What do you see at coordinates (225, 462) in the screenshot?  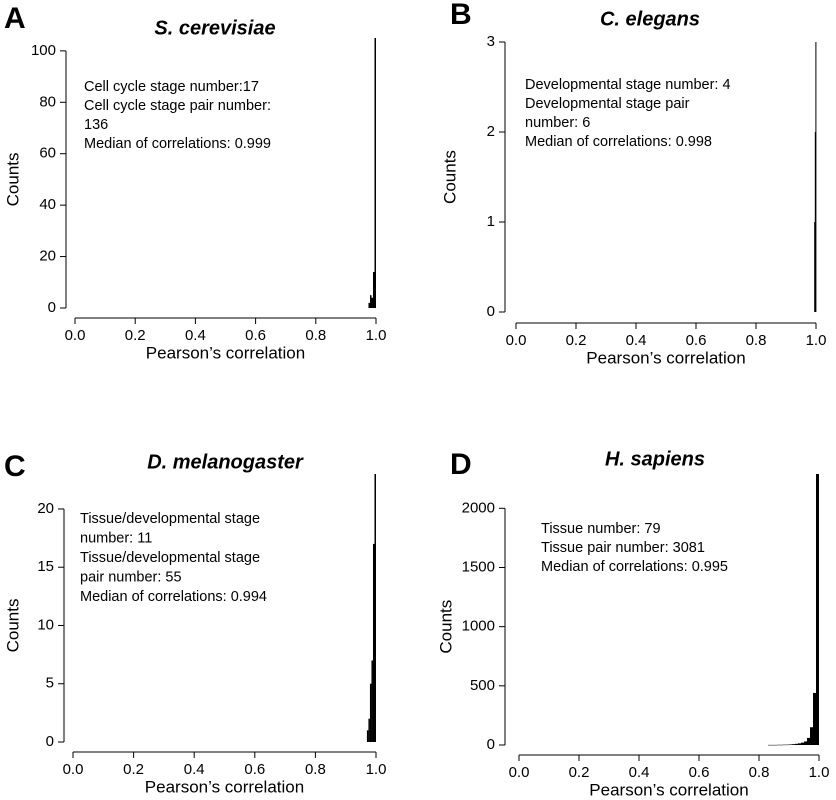 I see `chart-title: D. melanogaster` at bounding box center [225, 462].